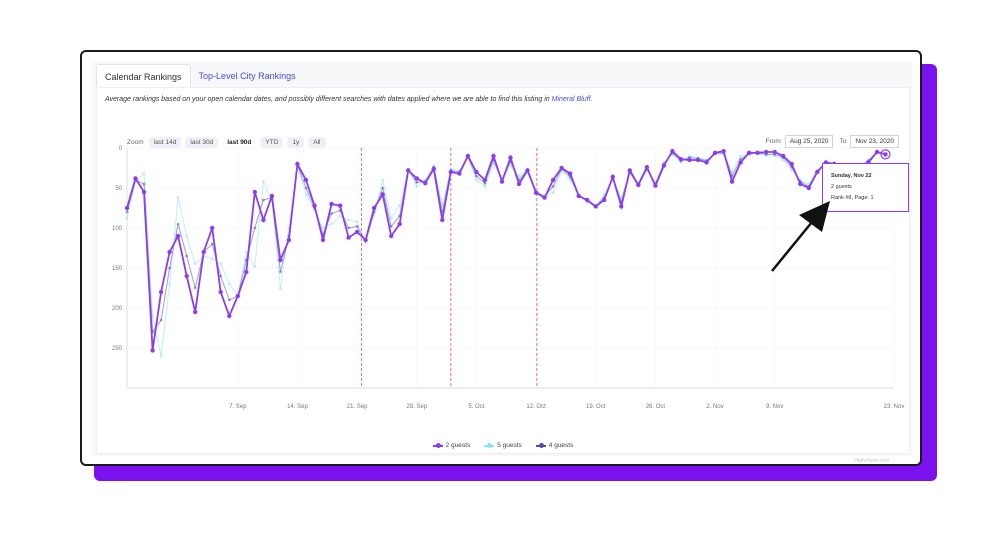 Image resolution: width=1000 pixels, height=538 pixels. I want to click on chart-credit: Highcharts.com, so click(871, 461).